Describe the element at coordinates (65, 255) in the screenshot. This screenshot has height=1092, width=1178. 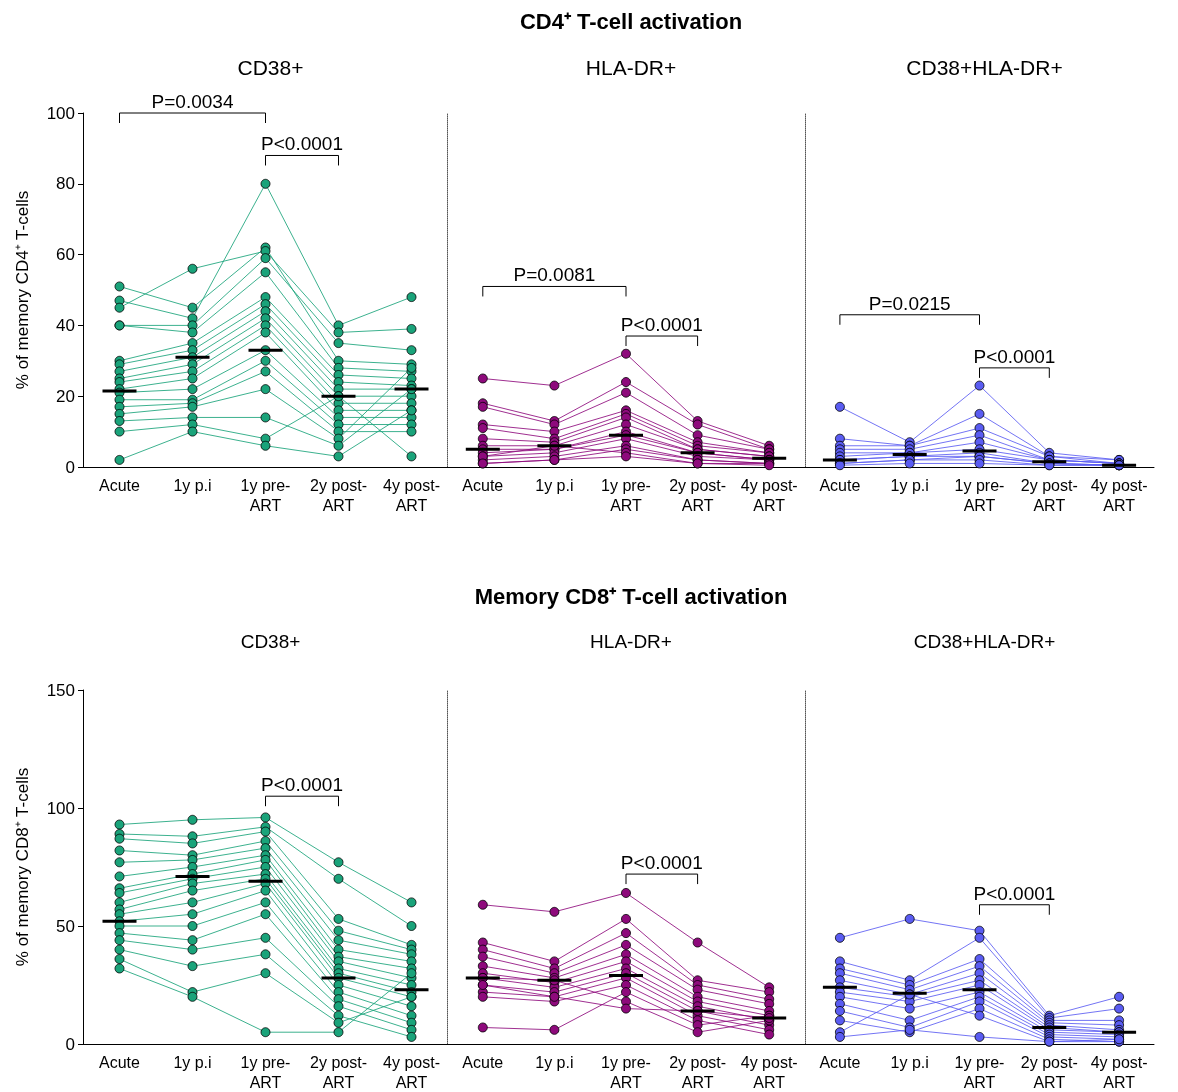
I see `y-tick-label: 60` at that location.